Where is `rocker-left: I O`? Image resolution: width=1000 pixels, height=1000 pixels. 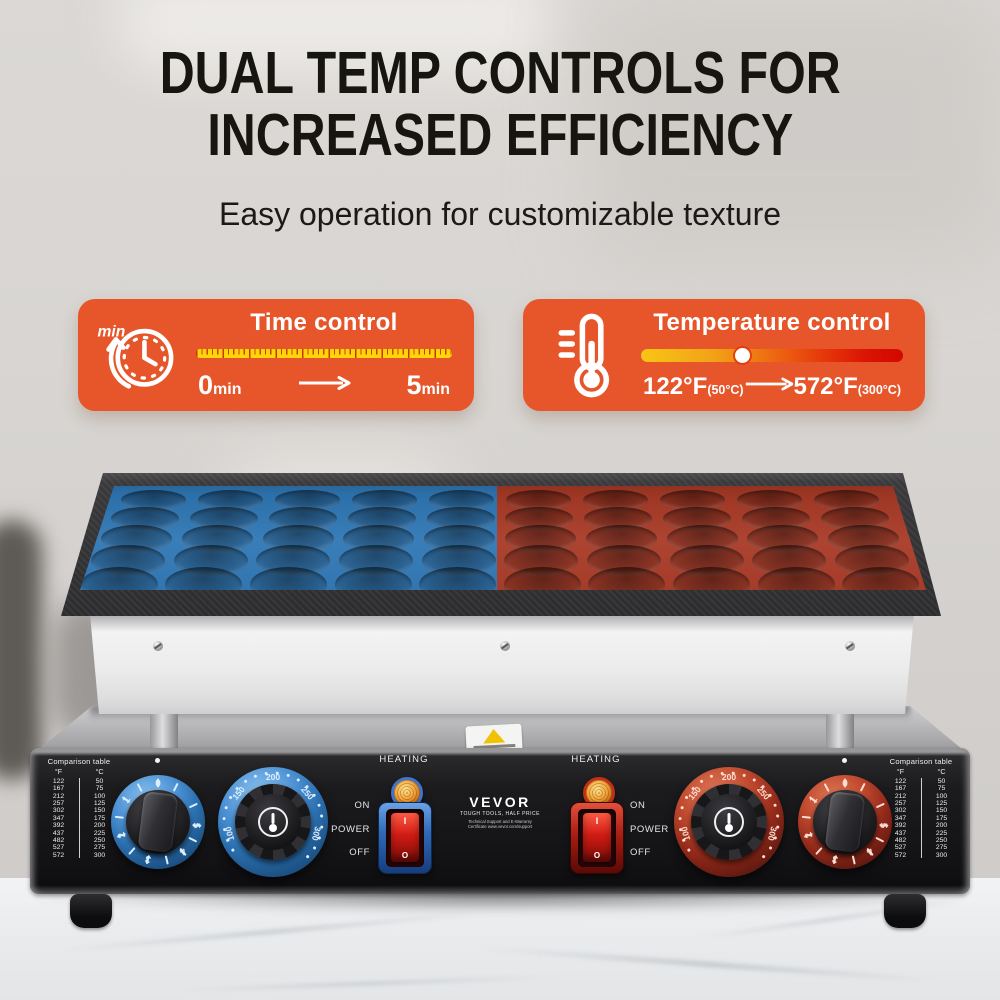
rocker-left: I O is located at coordinates (405, 837).